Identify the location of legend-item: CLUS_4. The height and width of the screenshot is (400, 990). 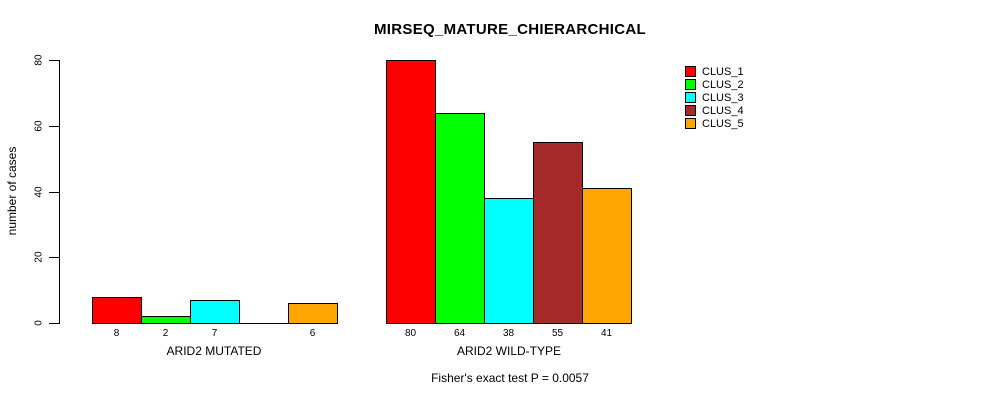
(714, 110).